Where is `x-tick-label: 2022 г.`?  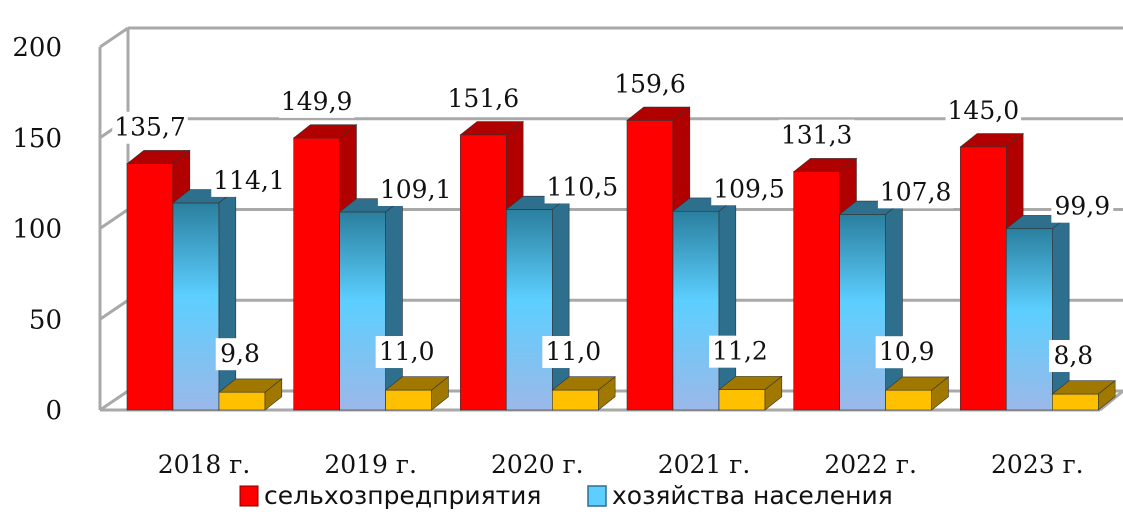
x-tick-label: 2022 г. is located at coordinates (870, 464).